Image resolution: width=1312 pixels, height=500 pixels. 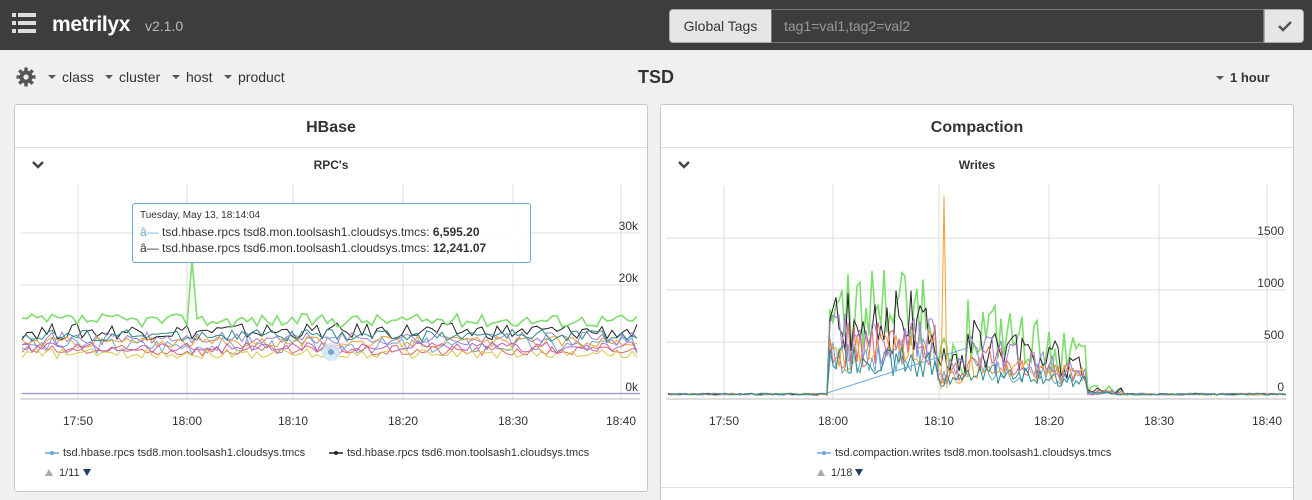 I want to click on y-tick-label: 30k, so click(x=629, y=226).